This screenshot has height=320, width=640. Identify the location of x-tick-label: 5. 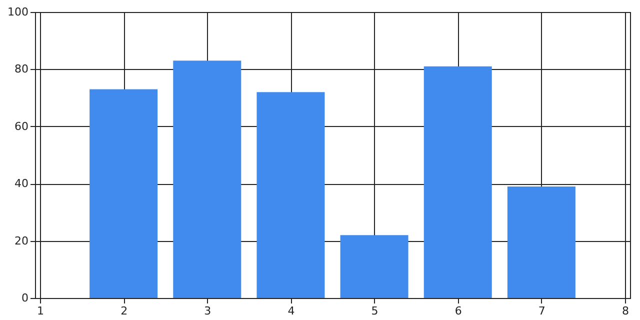
(374, 311).